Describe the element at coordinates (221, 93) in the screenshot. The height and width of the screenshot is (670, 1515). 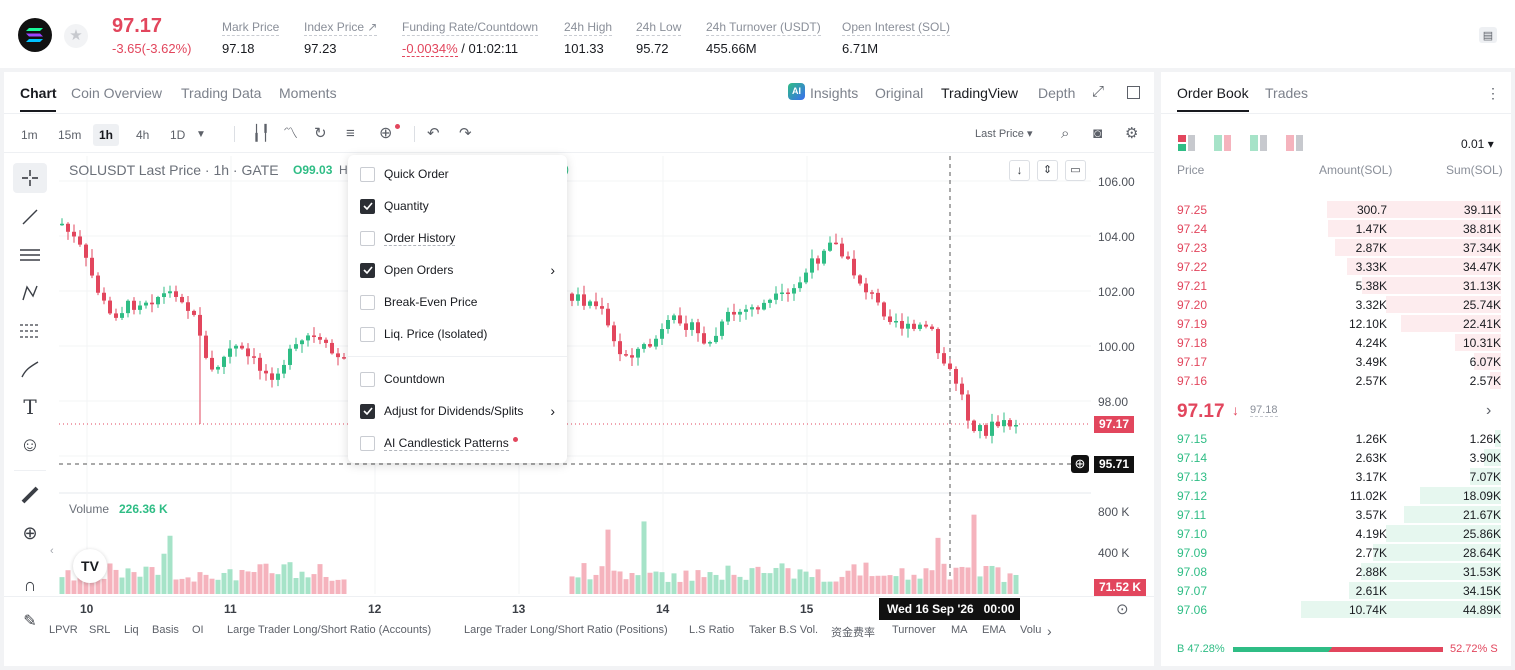
I see `tab-trading-data: Trading Data` at that location.